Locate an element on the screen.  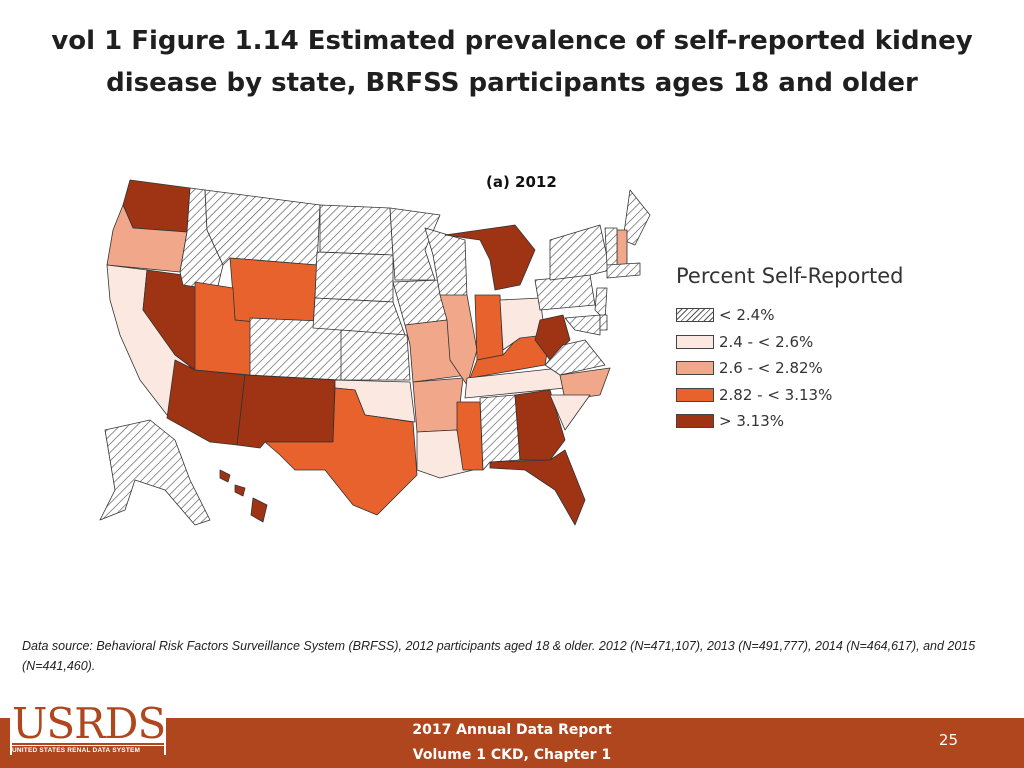
state-new-hampshire is located at coordinates (622, 247).